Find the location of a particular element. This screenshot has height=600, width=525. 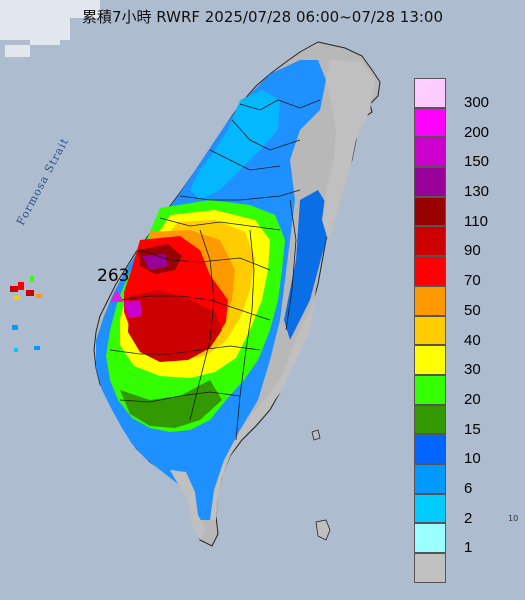

legend-row: 40 is located at coordinates (464, 332).